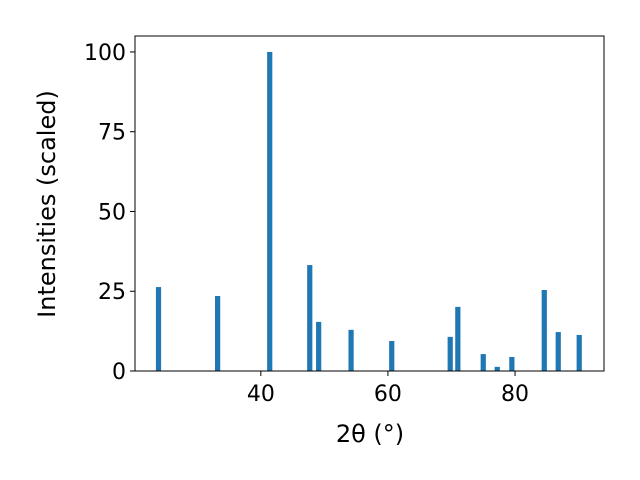  I want to click on y-tick-label: 75, so click(112, 133).